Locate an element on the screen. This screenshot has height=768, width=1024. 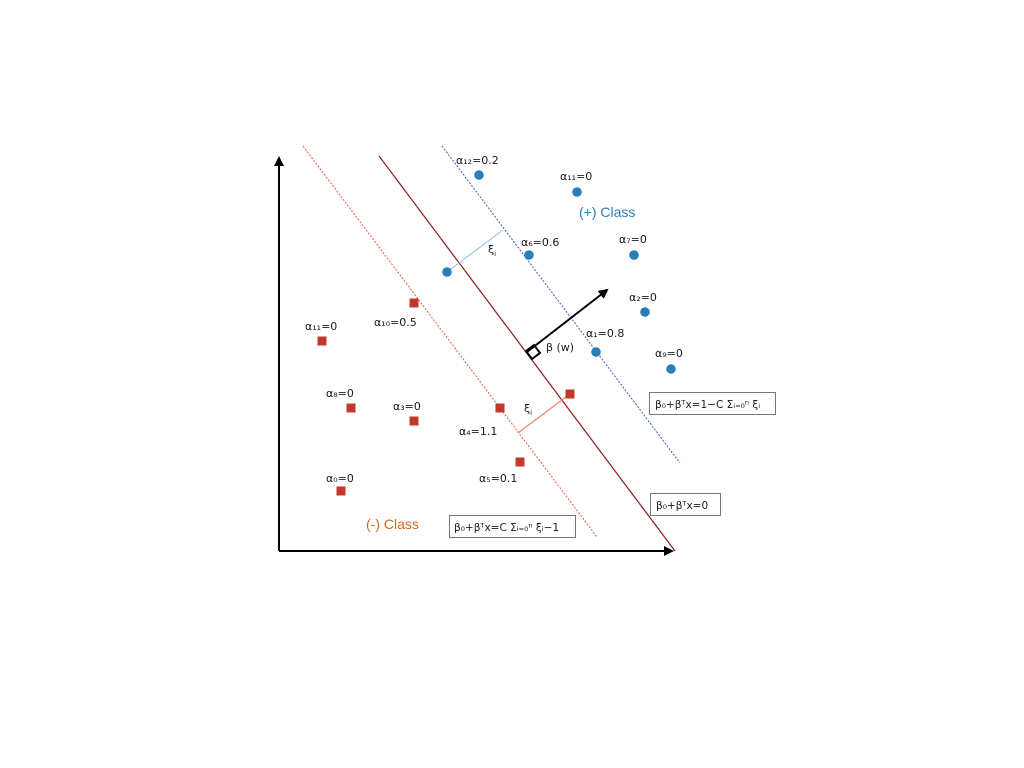
alpha-label: α₉=0 is located at coordinates (669, 353).